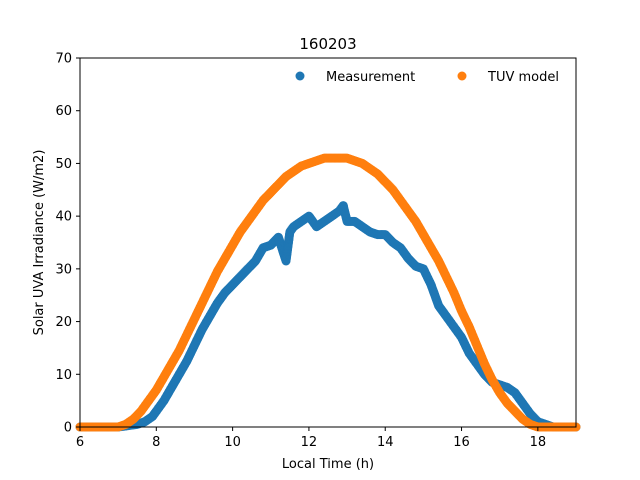 This screenshot has height=480, width=640. I want to click on y-tick-label: 20, so click(63, 322).